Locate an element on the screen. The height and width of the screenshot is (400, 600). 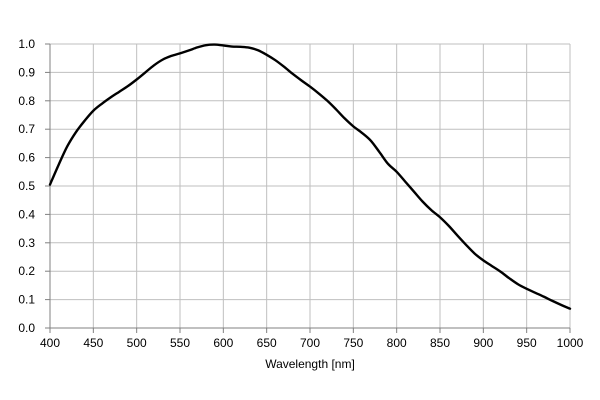
y-tick-label: 0.3 is located at coordinates (26, 243).